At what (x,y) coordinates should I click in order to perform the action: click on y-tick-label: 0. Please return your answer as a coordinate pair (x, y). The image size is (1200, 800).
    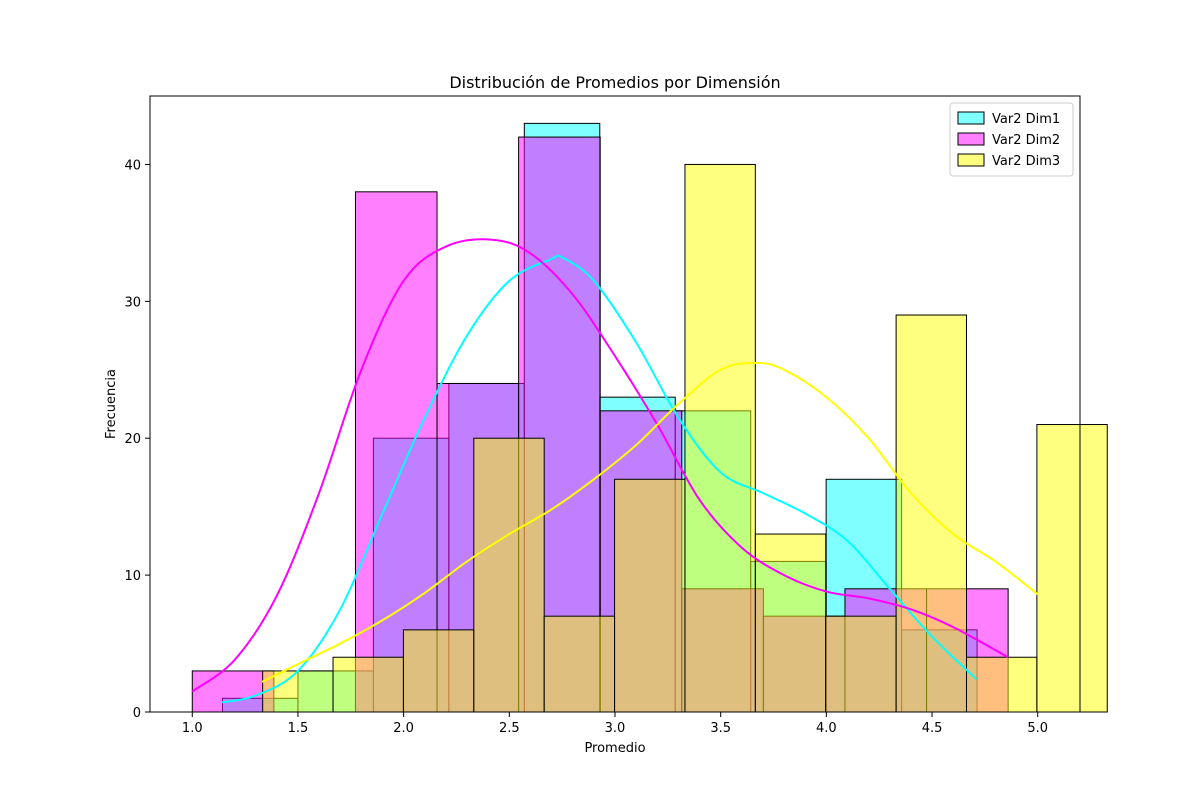
    Looking at the image, I should click on (137, 713).